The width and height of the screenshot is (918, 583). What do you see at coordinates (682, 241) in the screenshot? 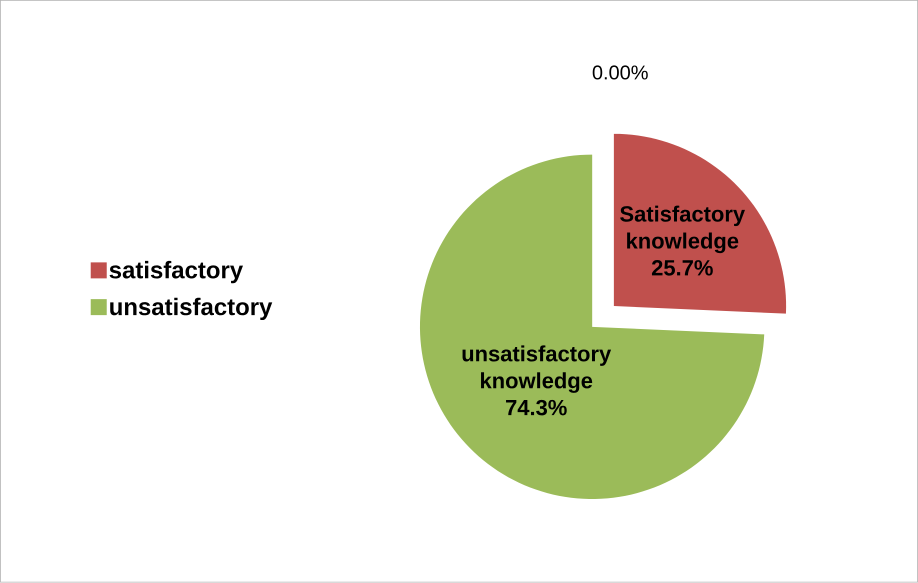
I see `data-label: Satisfactory knowledge 25.7%` at bounding box center [682, 241].